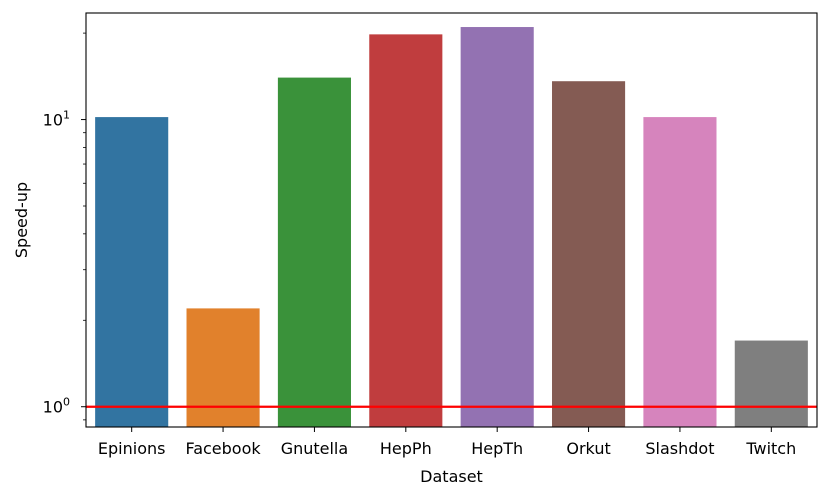 This screenshot has width=830, height=499. I want to click on x-tick-label-epinions: Epinions, so click(132, 448).